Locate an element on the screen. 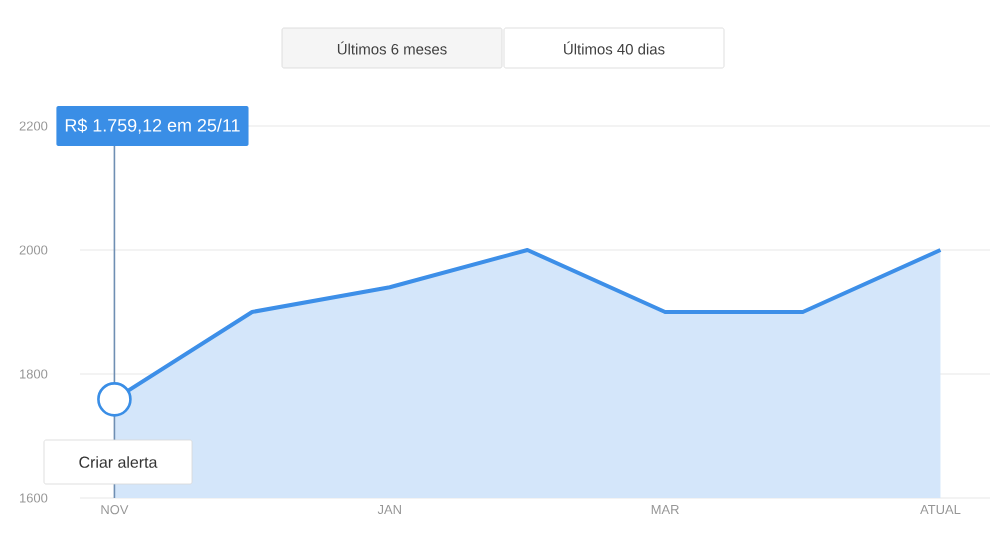  annotation: R$ 1.759,12 em 25/11 is located at coordinates (152, 126).